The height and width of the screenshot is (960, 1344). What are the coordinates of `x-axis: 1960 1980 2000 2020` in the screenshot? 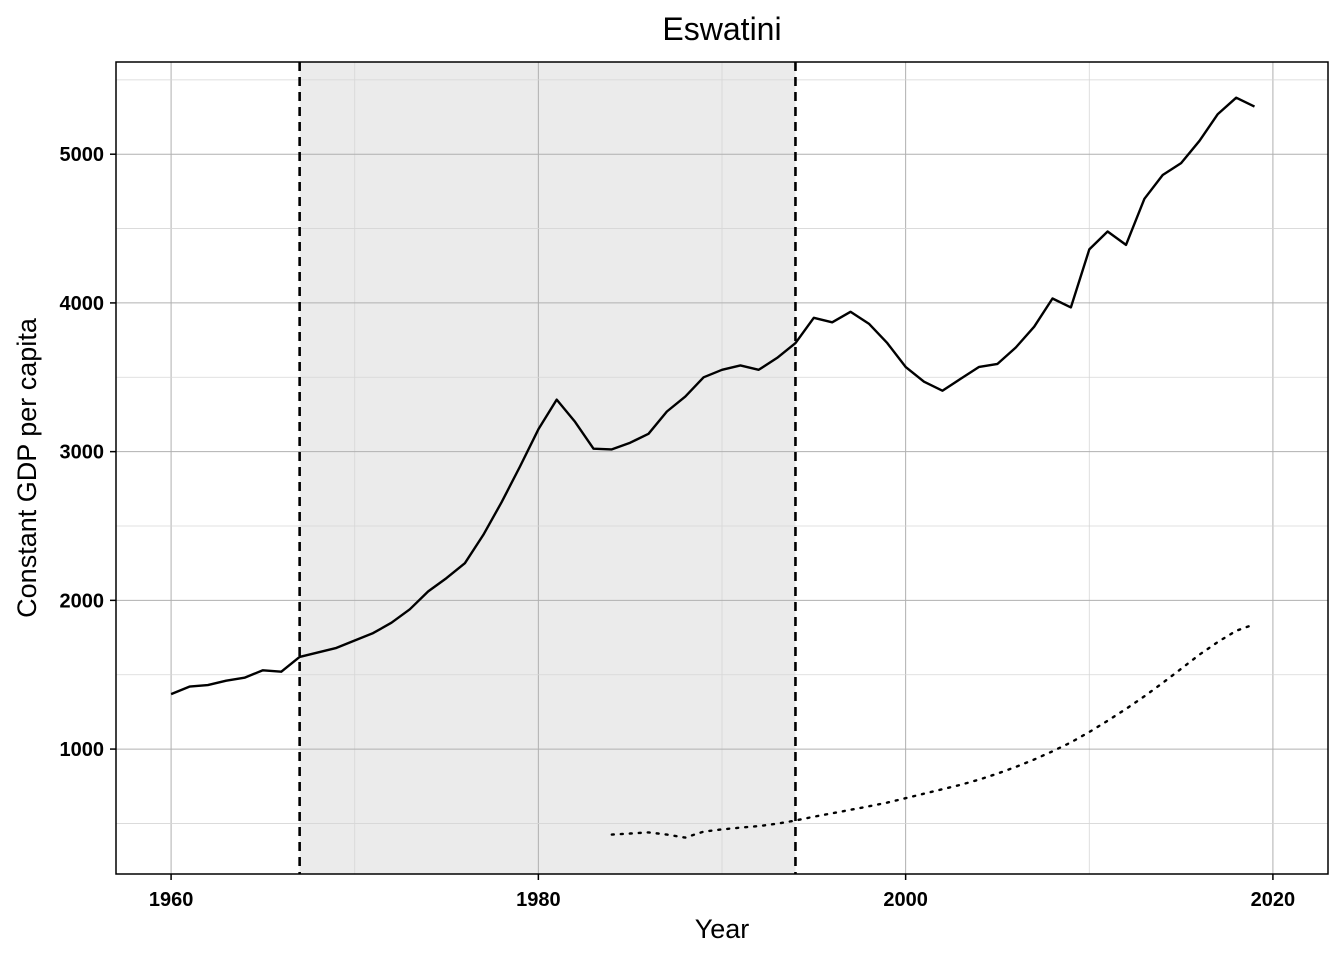 It's located at (722, 892).